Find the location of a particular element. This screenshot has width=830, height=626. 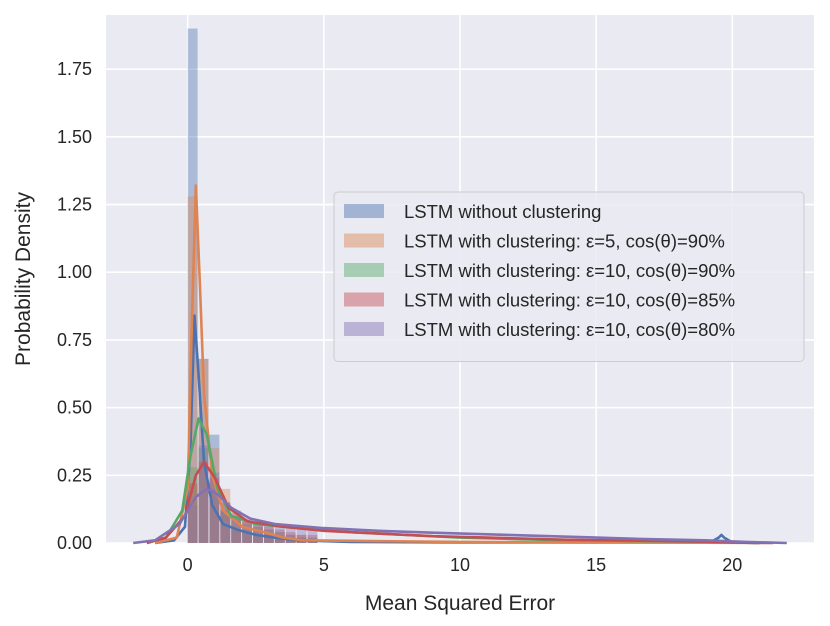

legend-label: LSTM with clustering: ε=10, cos(θ)=90% is located at coordinates (569, 270).